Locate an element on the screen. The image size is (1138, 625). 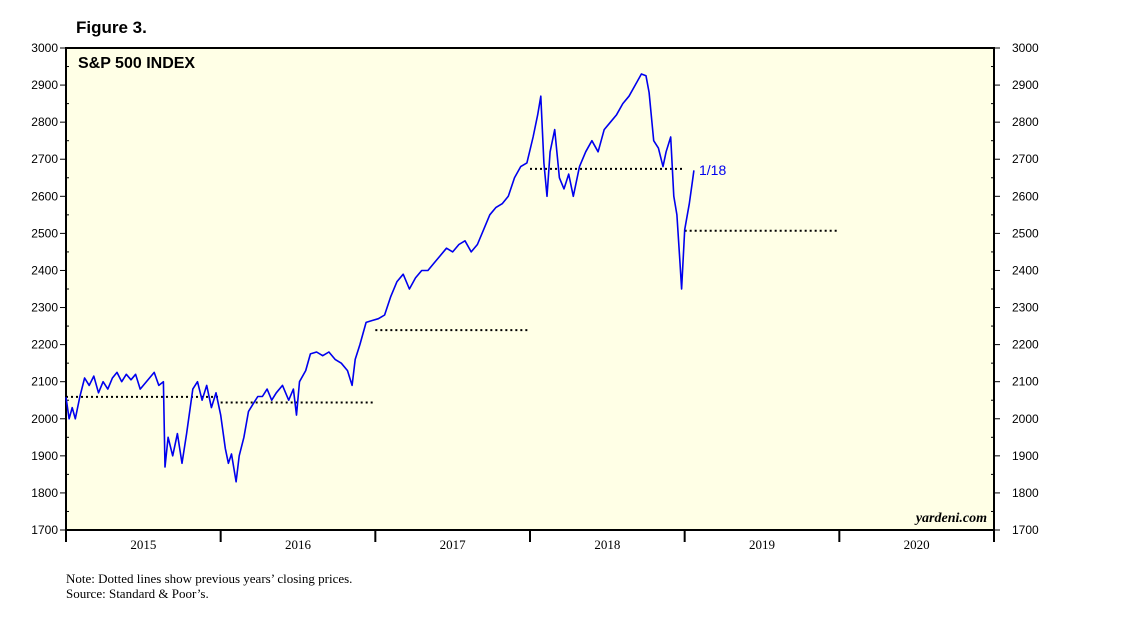
x-axis: 2015 2016 2017 2018 2019 2020 is located at coordinates (530, 541).